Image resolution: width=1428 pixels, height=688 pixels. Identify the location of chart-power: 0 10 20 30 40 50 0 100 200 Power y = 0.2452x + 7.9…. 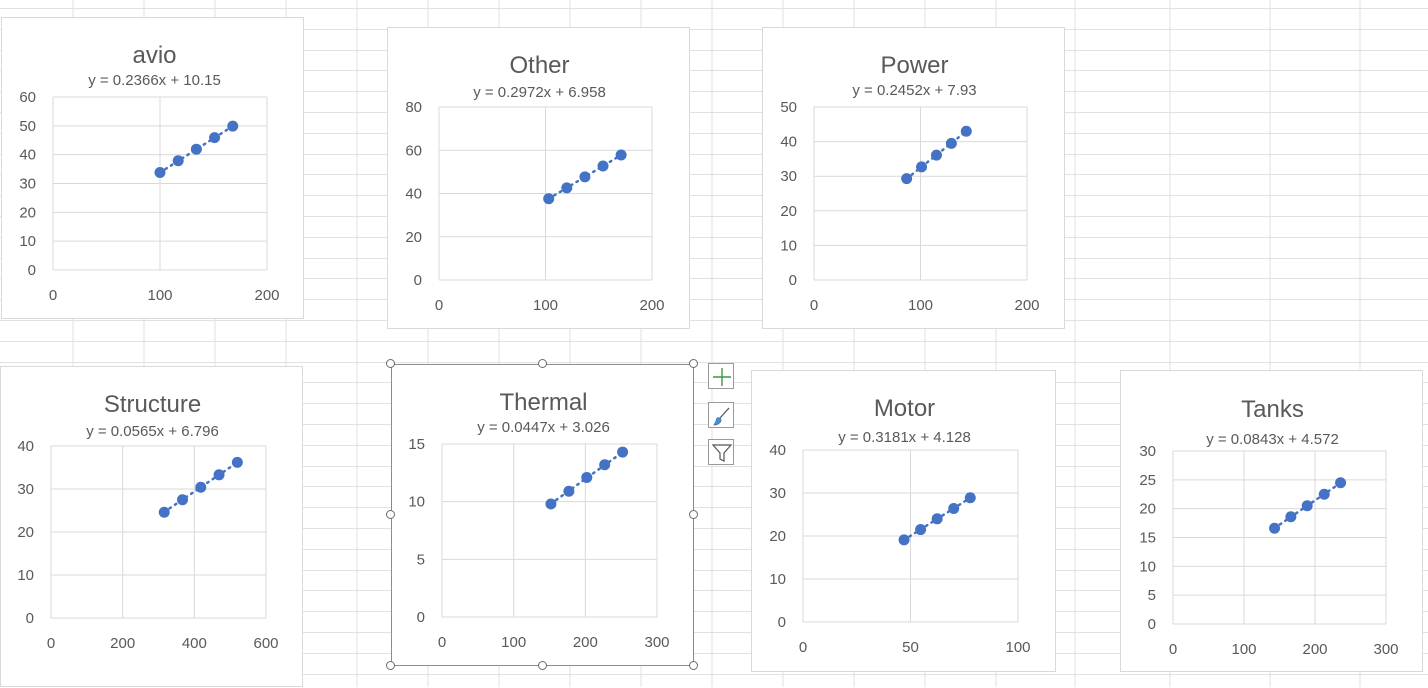
(913, 178).